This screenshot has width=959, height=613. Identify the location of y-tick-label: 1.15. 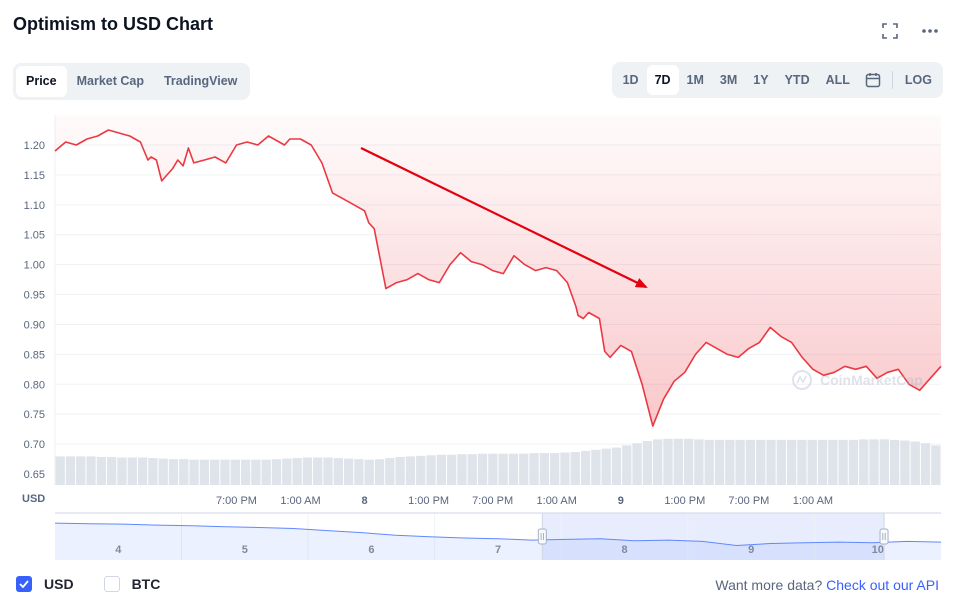
(34, 176).